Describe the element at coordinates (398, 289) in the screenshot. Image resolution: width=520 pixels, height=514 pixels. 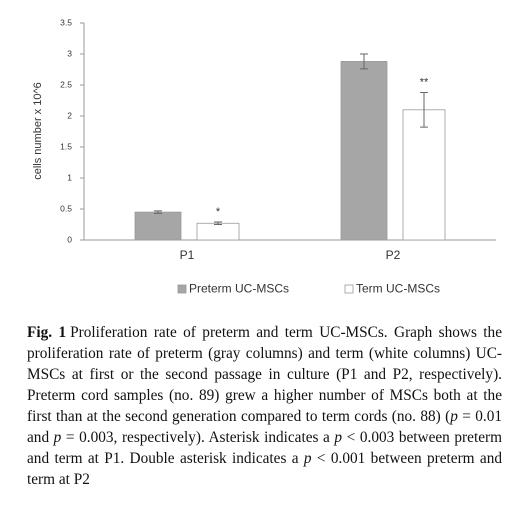
I see `legend-label: Term UC-MSCs` at that location.